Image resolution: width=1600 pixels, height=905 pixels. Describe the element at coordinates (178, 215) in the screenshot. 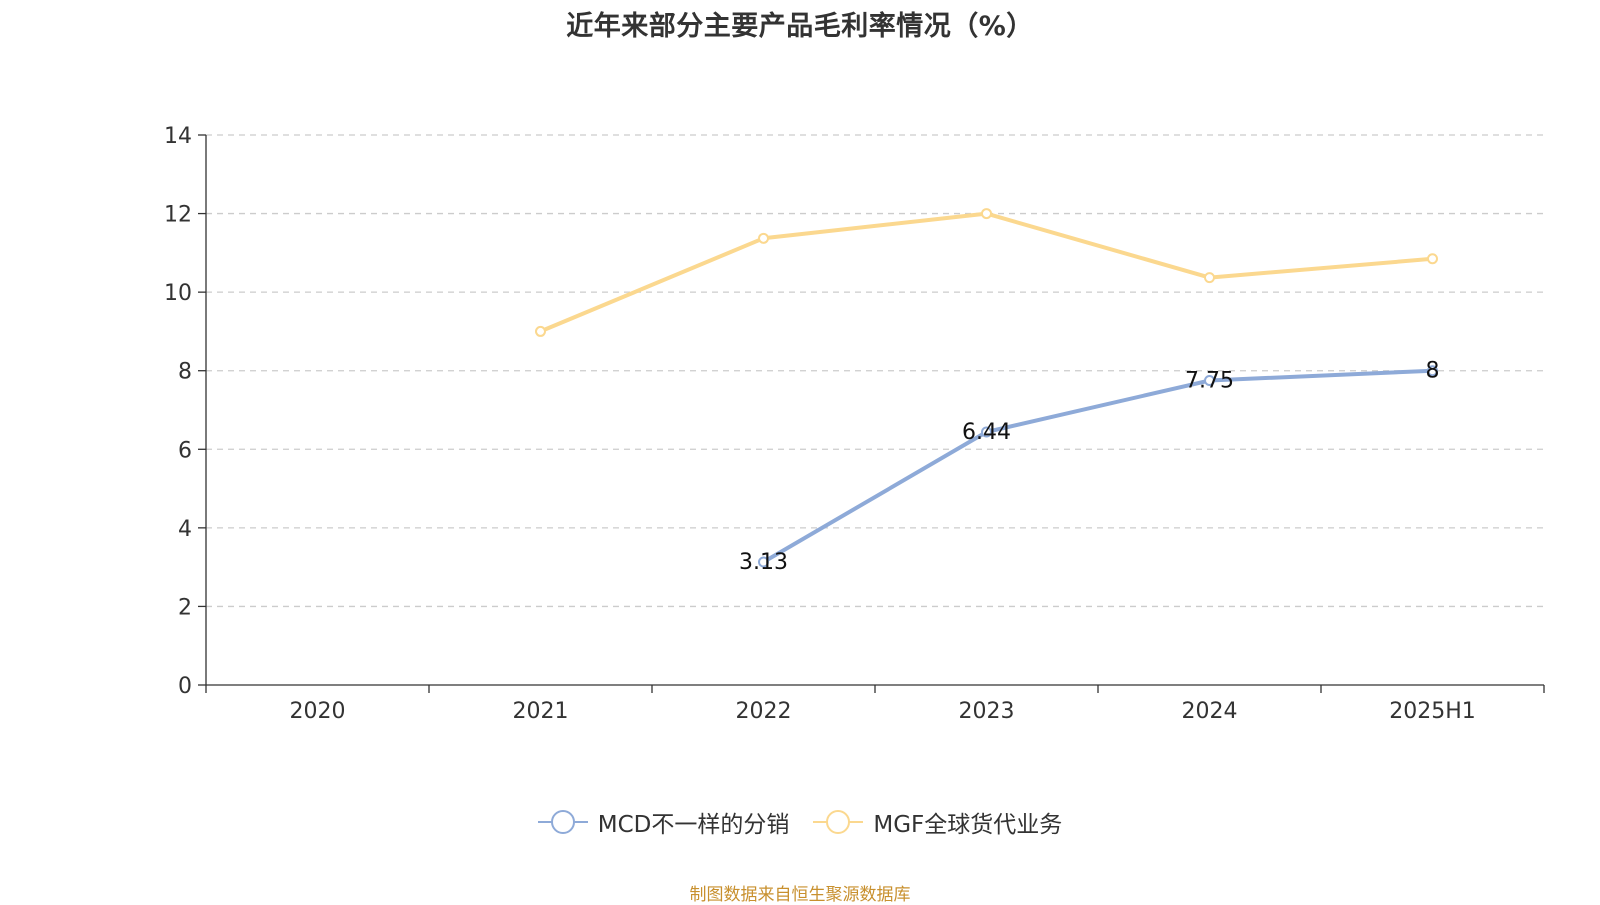

I see `y-tick-label: 12` at that location.